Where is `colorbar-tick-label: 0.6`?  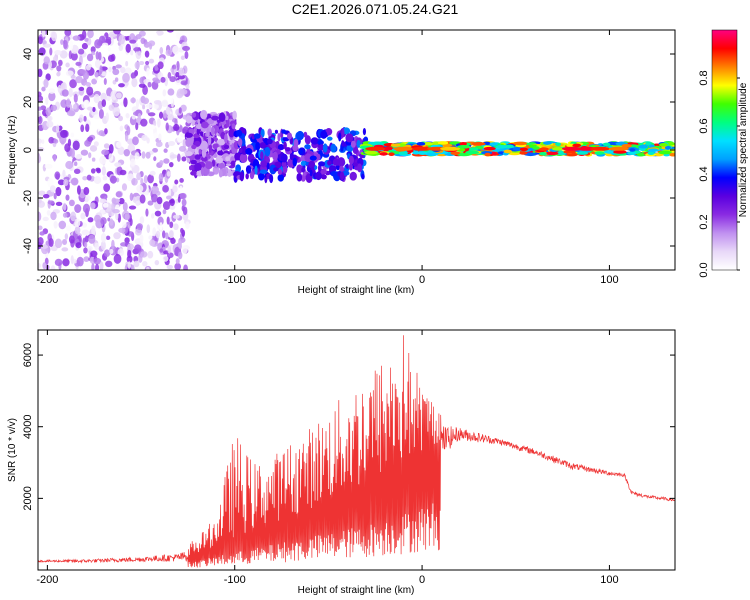 colorbar-tick-label: 0.6 is located at coordinates (704, 125).